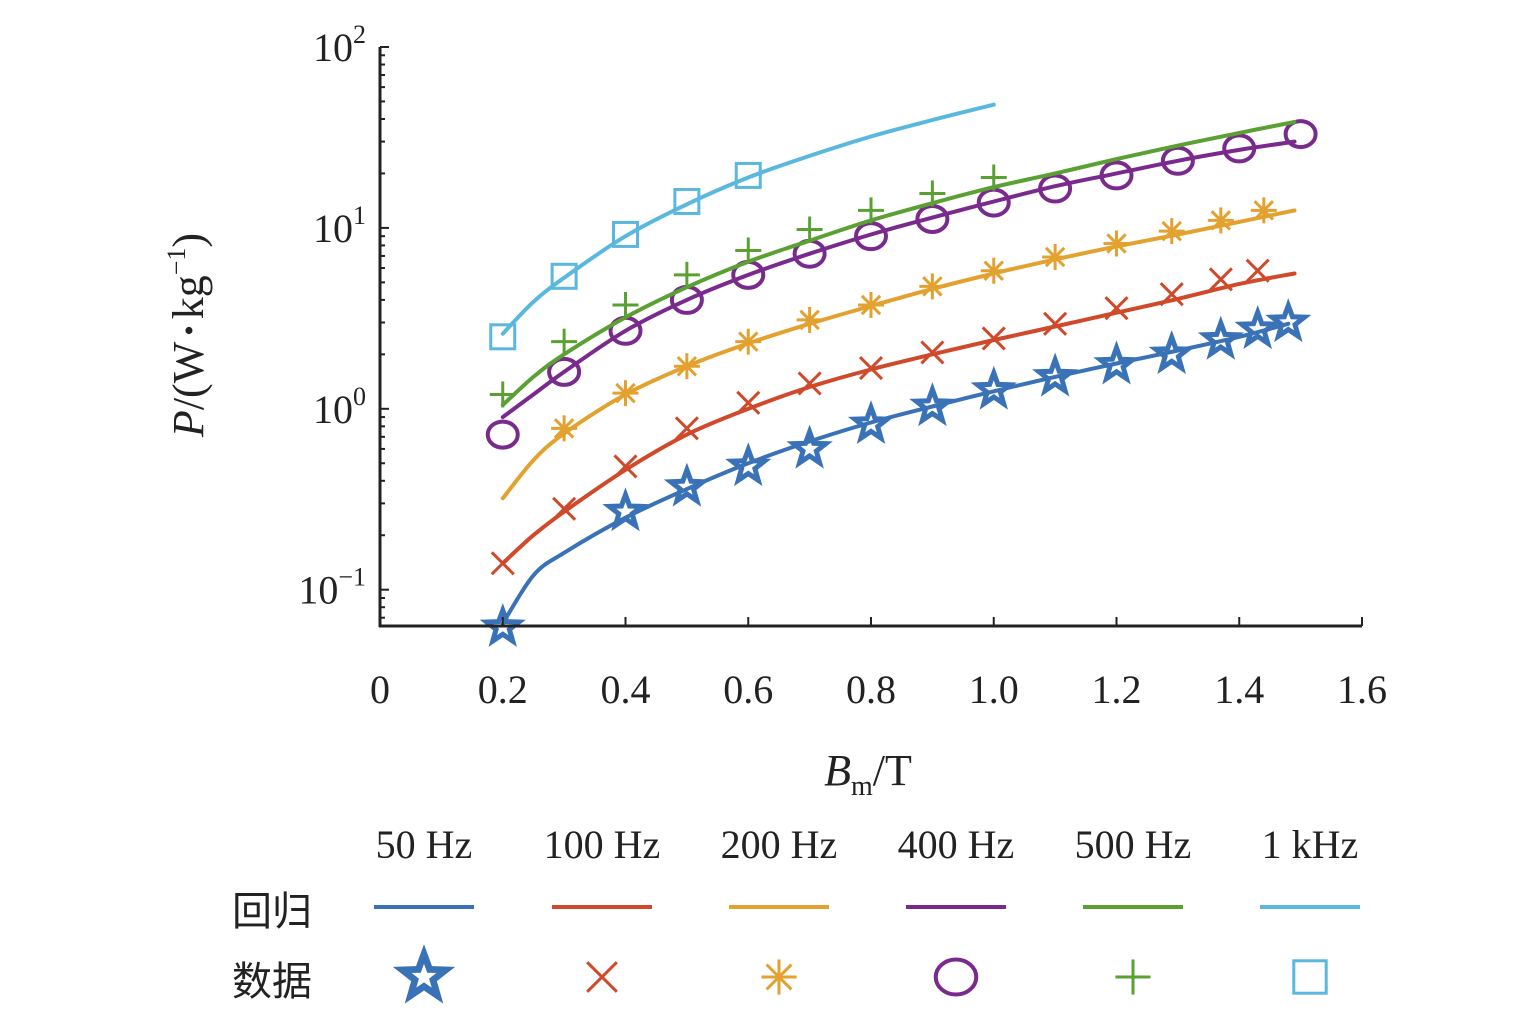 Image resolution: width=1535 pixels, height=1014 pixels. I want to click on y-tick-label: 10⁰, so click(339, 407).